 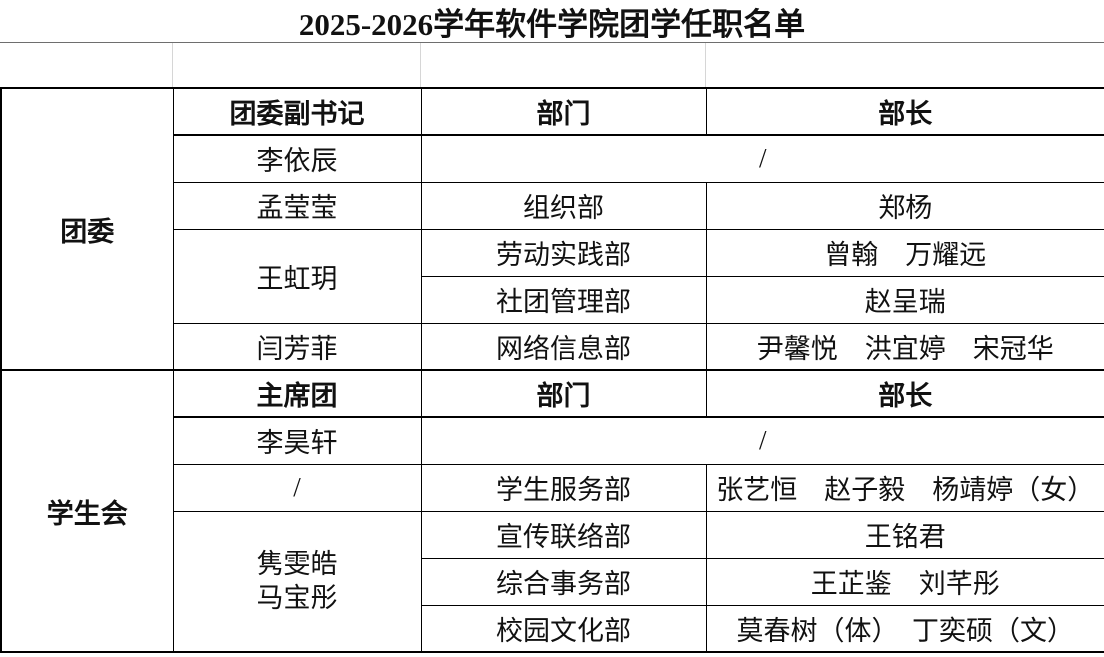 I want to click on table-row: 王虹玥 劳动实践部 曾翰 万耀远, so click(x=552, y=276).